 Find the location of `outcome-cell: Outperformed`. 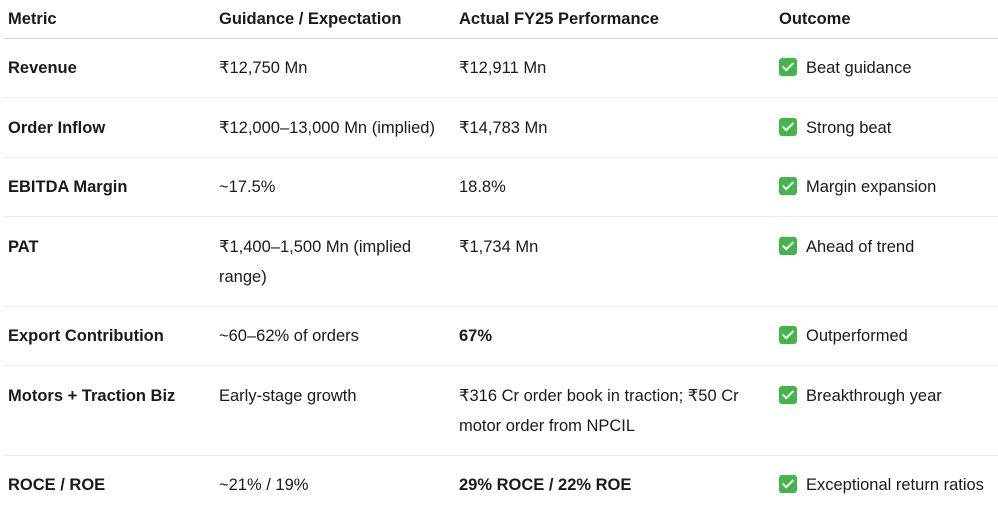

outcome-cell: Outperformed is located at coordinates (886, 336).